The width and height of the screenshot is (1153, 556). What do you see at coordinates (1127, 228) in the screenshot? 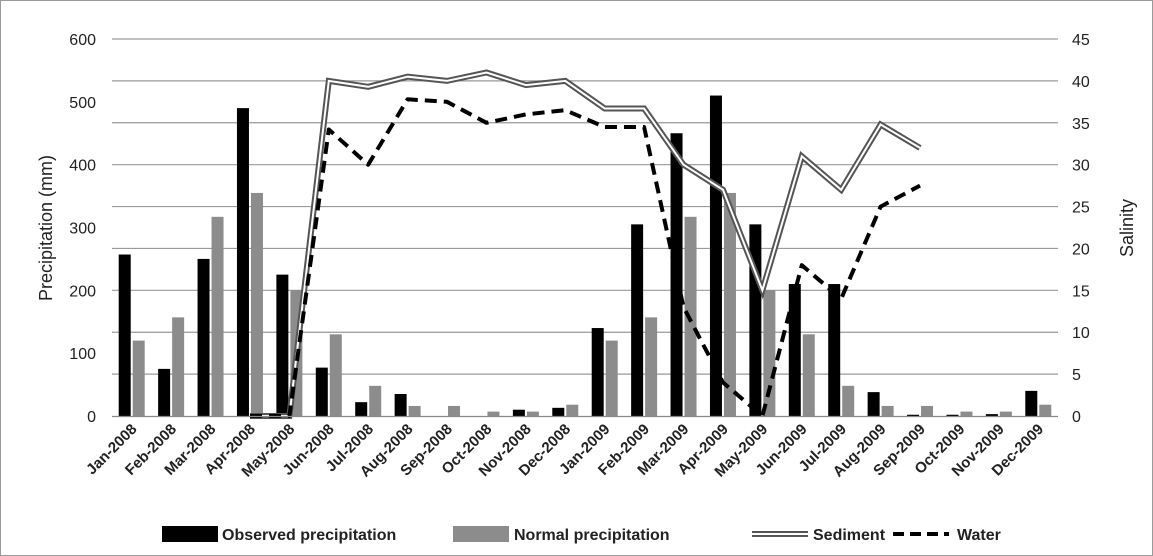
I see `y2-axis-title: Salinity` at bounding box center [1127, 228].